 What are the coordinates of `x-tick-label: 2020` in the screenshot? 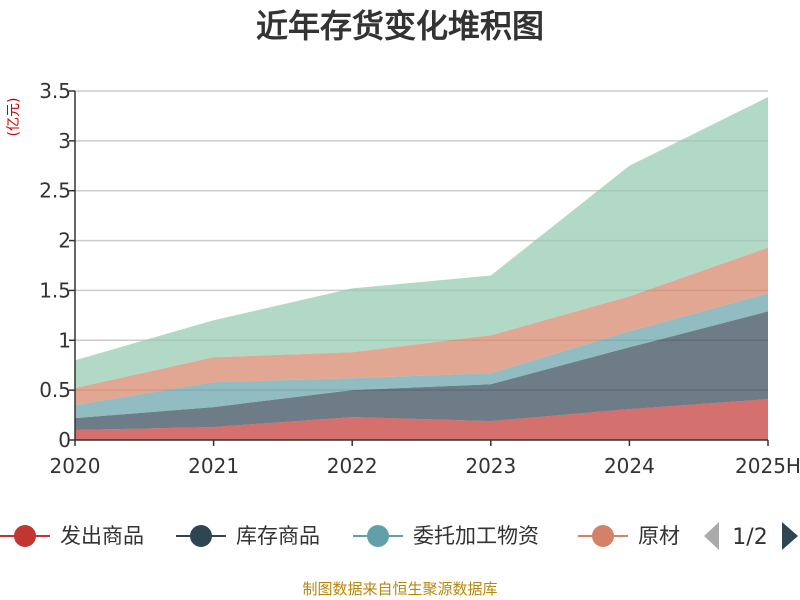 It's located at (75, 466).